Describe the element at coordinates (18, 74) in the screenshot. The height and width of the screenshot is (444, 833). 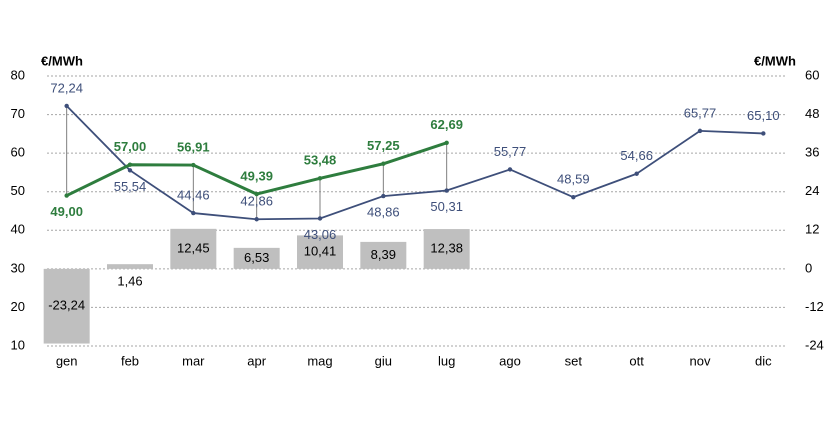
I see `y-tick-label: 80` at that location.